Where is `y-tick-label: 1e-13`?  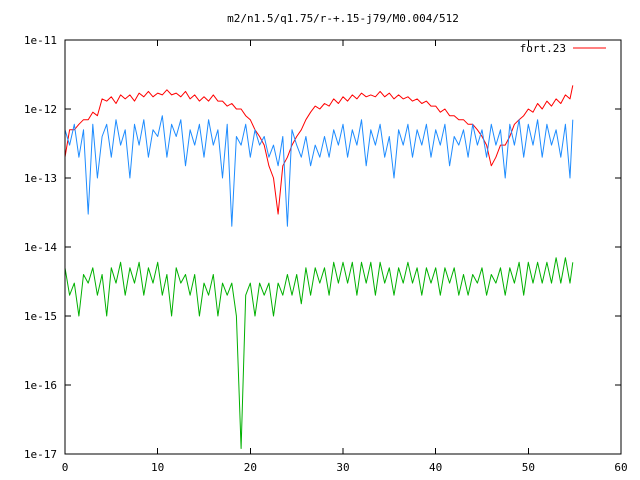 y-tick-label: 1e-13 is located at coordinates (40, 178).